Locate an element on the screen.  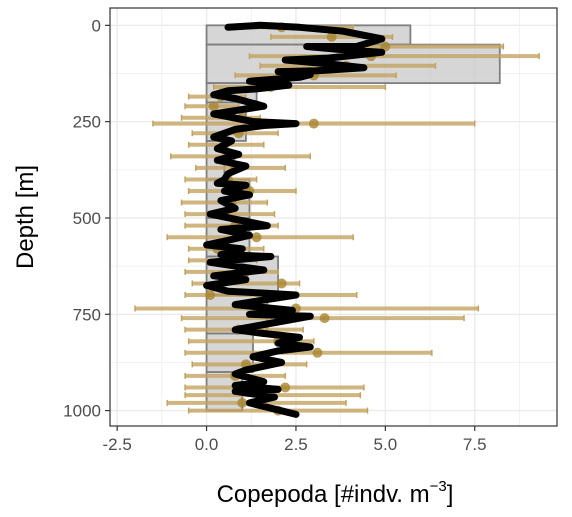
y-axis-ticks: 0 250 500 750 1000 is located at coordinates (86, 218).